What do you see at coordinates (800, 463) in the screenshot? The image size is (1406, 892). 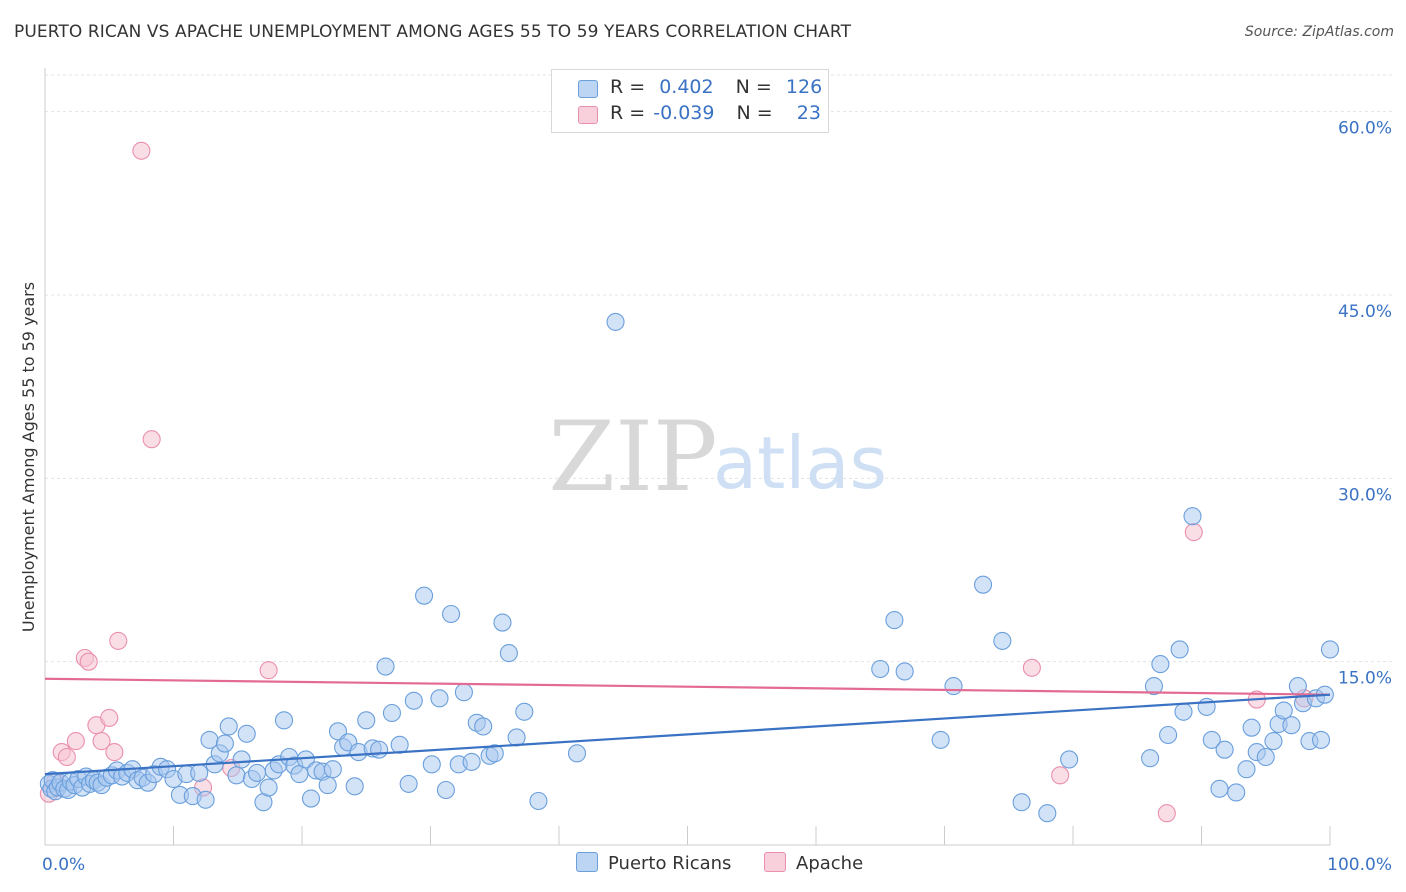 I see `watermark-atlas: atlas` at bounding box center [800, 463].